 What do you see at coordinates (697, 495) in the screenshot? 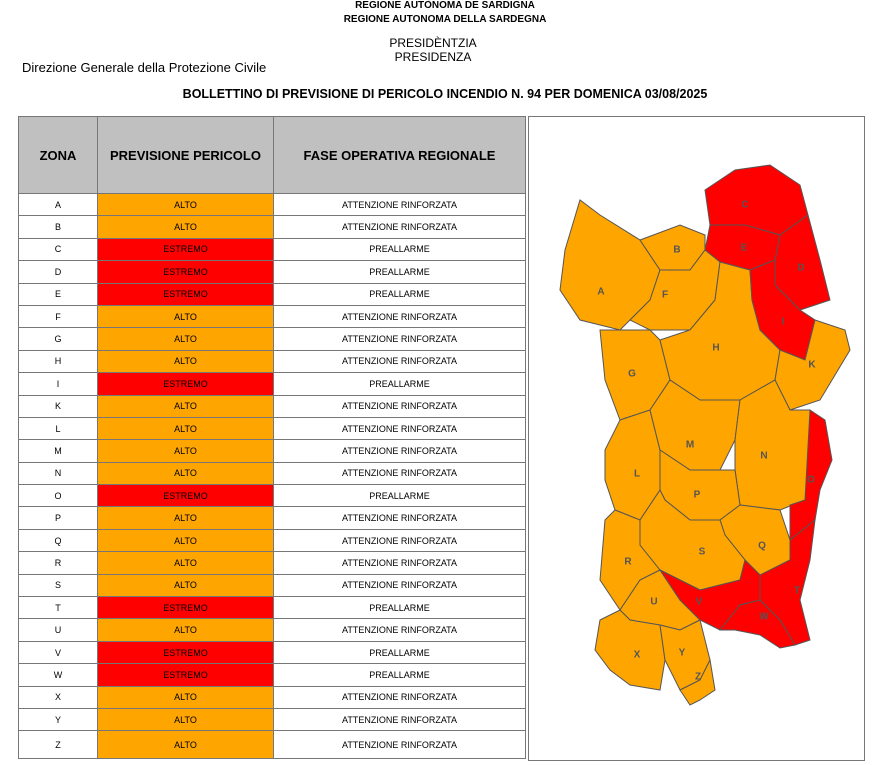
I see `zone-label: P` at bounding box center [697, 495].